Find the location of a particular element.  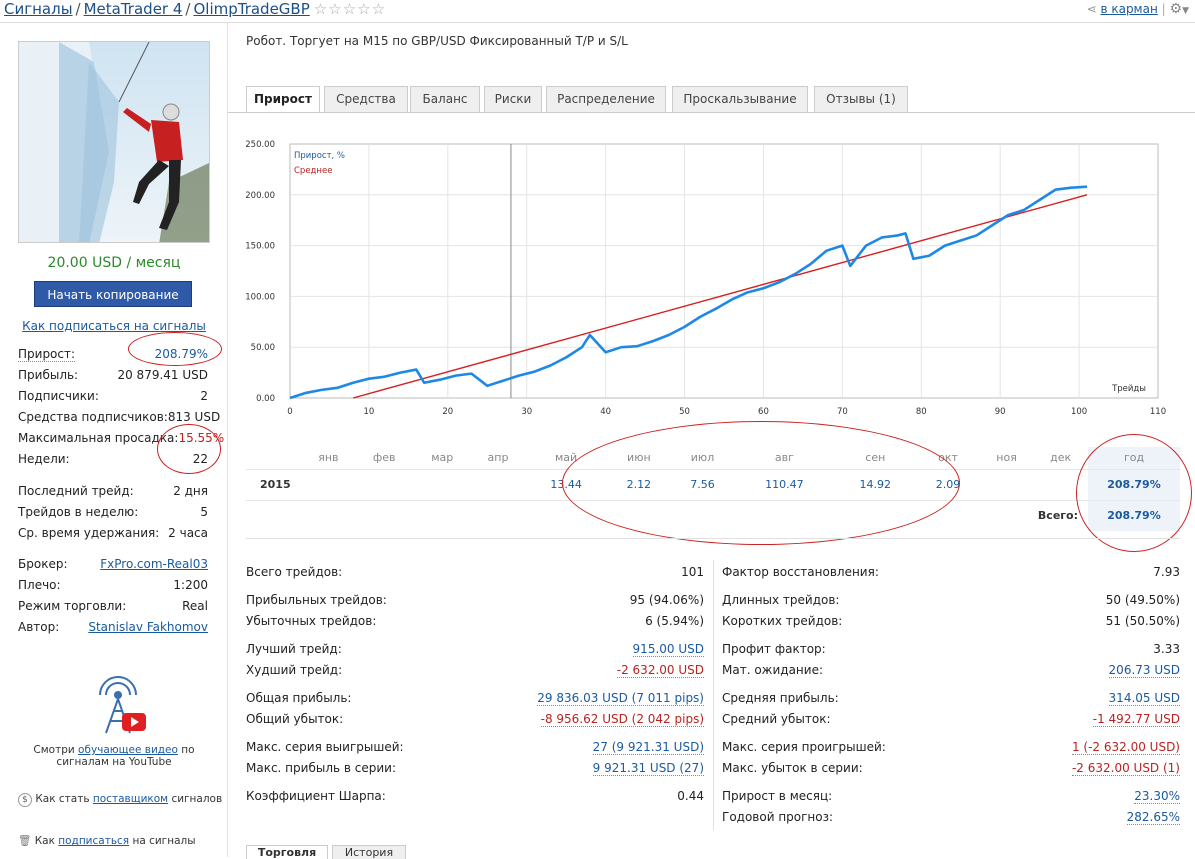

tab-trading: Торговля is located at coordinates (287, 852).